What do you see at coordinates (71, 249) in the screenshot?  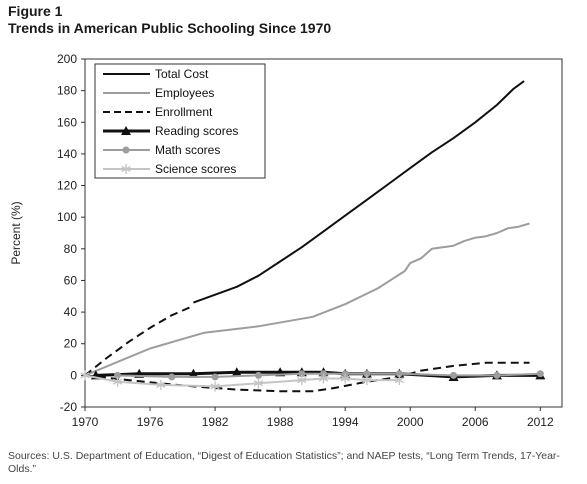 I see `y-tick-label: 80` at bounding box center [71, 249].